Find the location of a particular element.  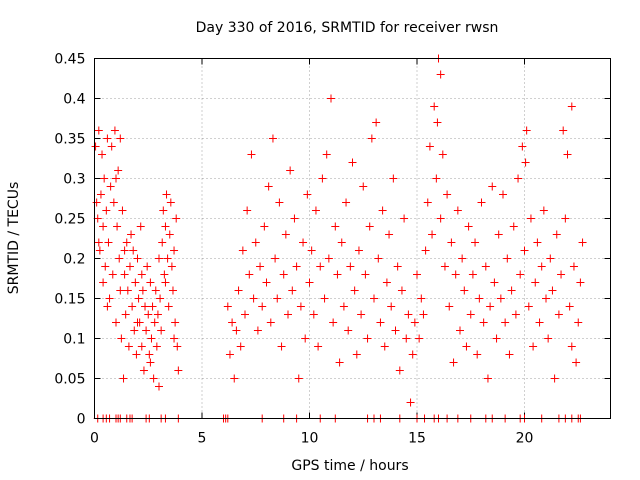

y-axis-label: SRMTID / TECUs is located at coordinates (14, 238).